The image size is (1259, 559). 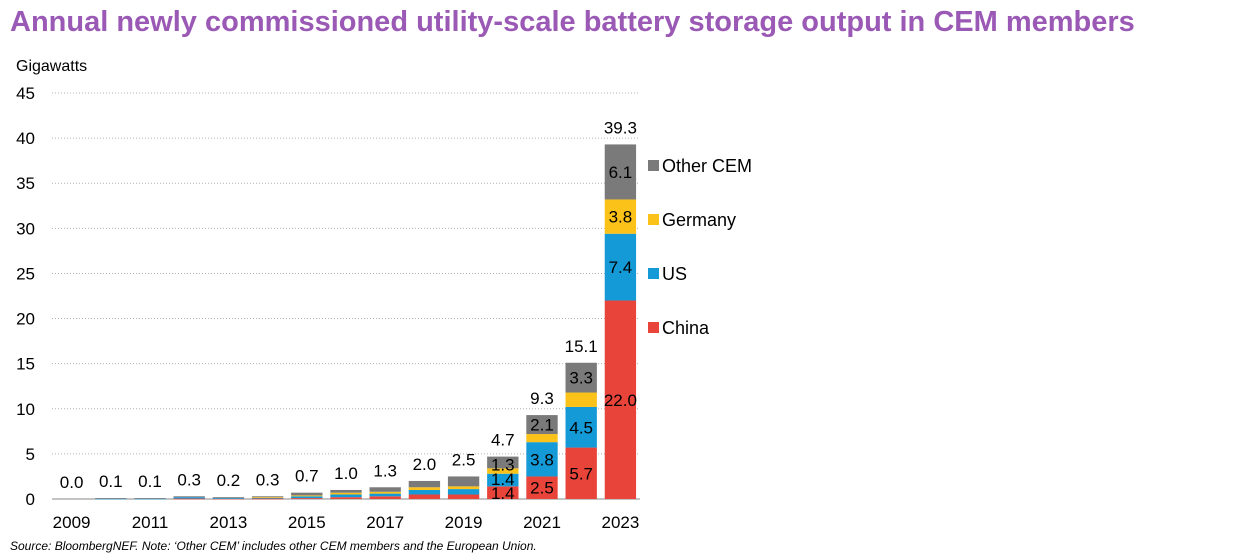 I want to click on segment-label: 22.0, so click(x=620, y=400).